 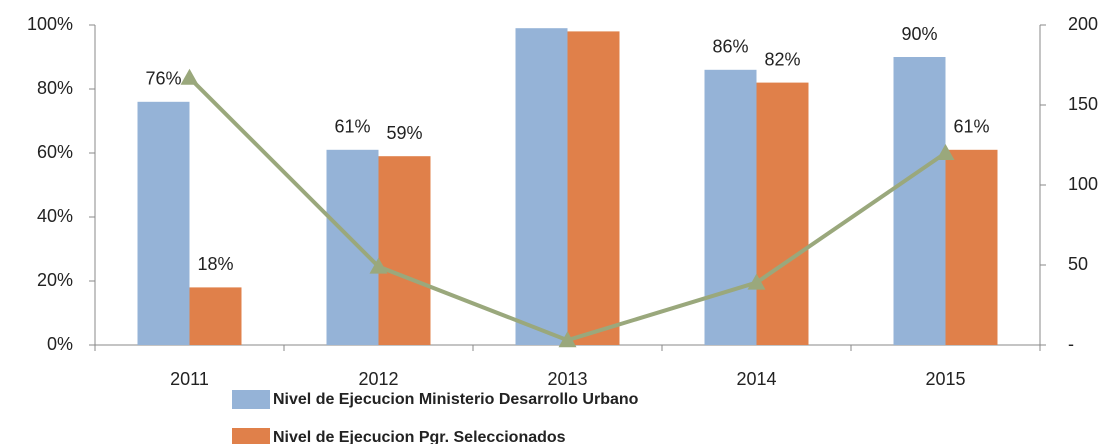 What do you see at coordinates (1083, 24) in the screenshot?
I see `y2-tick-label: 200` at bounding box center [1083, 24].